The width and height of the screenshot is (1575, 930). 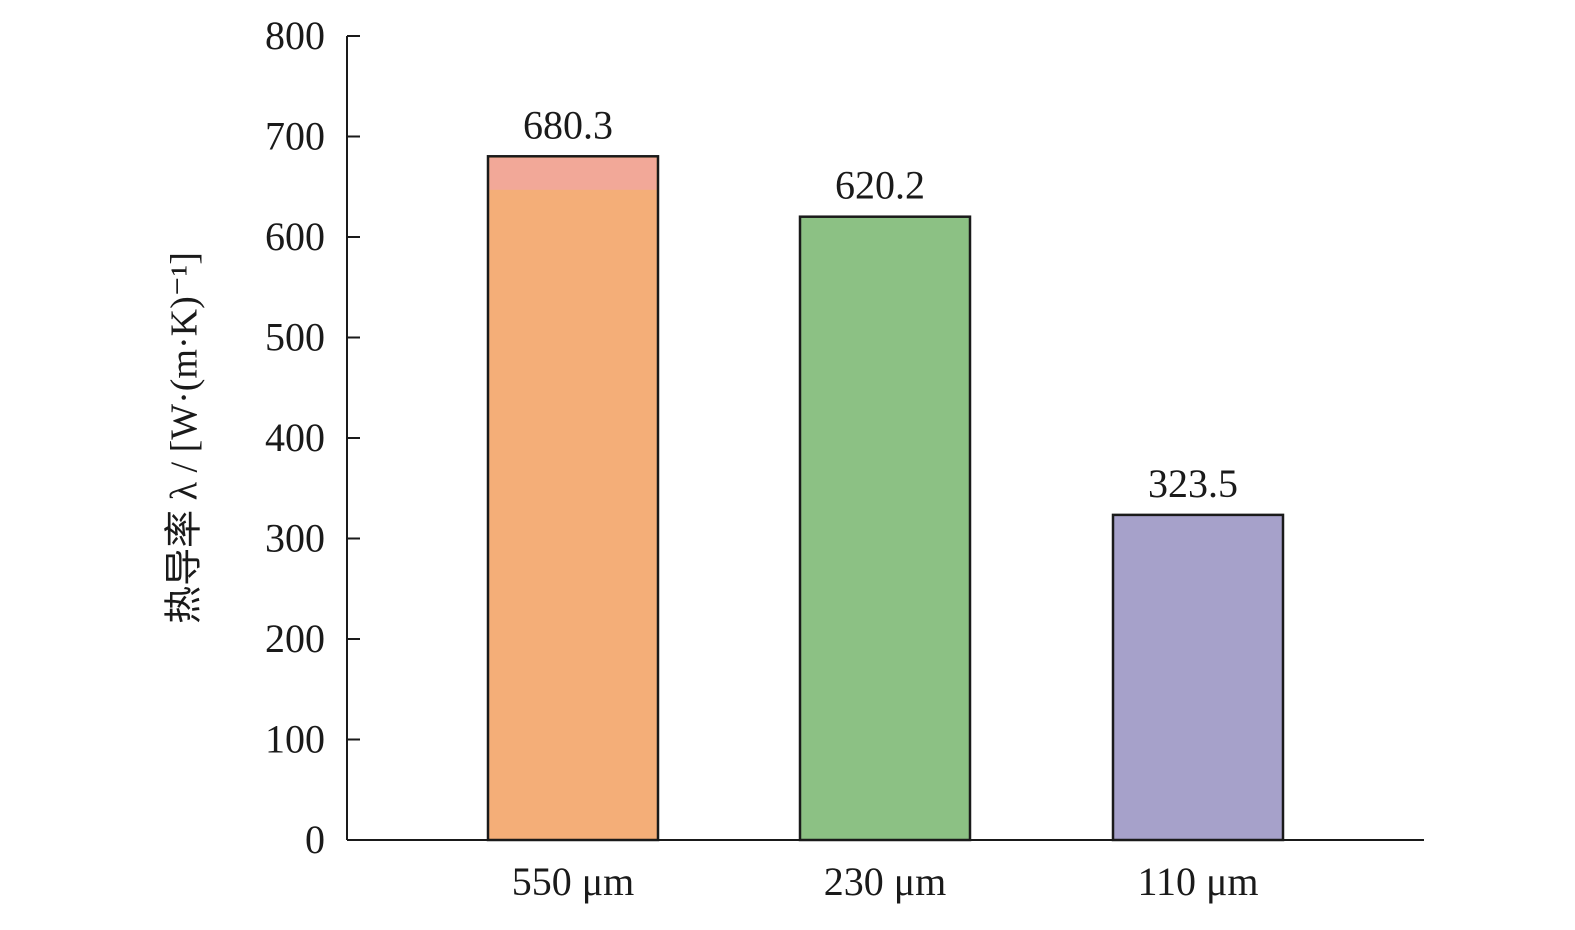 I want to click on y-tick-label: 500, so click(x=295, y=337).